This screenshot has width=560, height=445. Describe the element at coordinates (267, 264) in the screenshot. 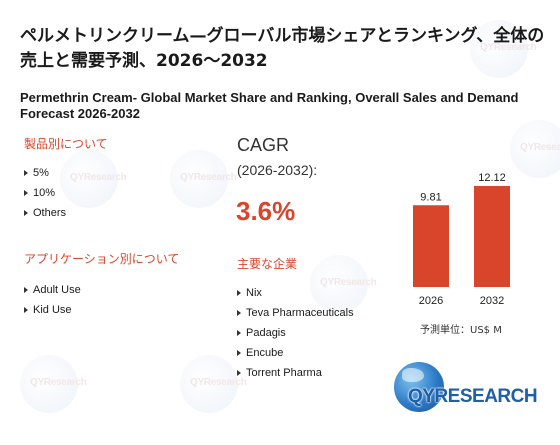

I see `companies-section-heading: 主要な企業` at that location.